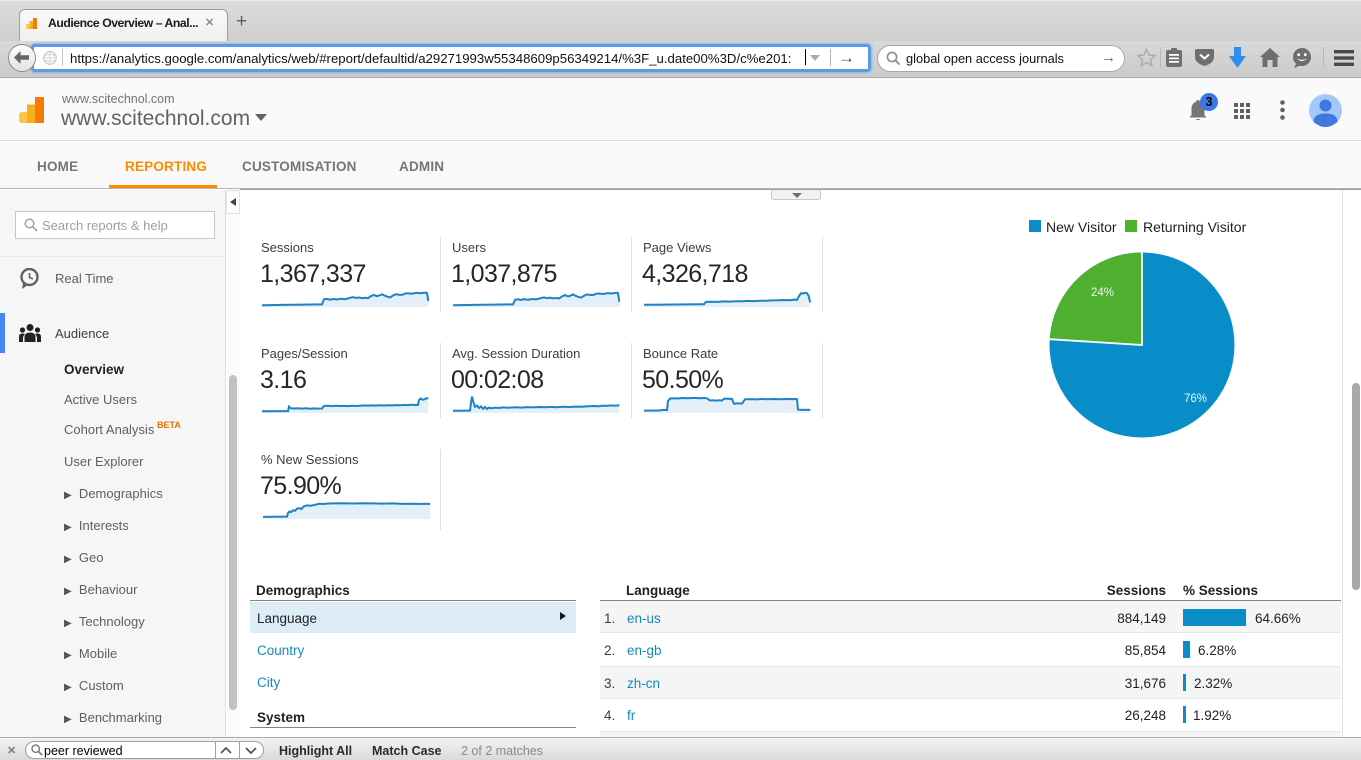 The image size is (1361, 760). Describe the element at coordinates (1102, 293) in the screenshot. I see `svg-text: 24%` at that location.